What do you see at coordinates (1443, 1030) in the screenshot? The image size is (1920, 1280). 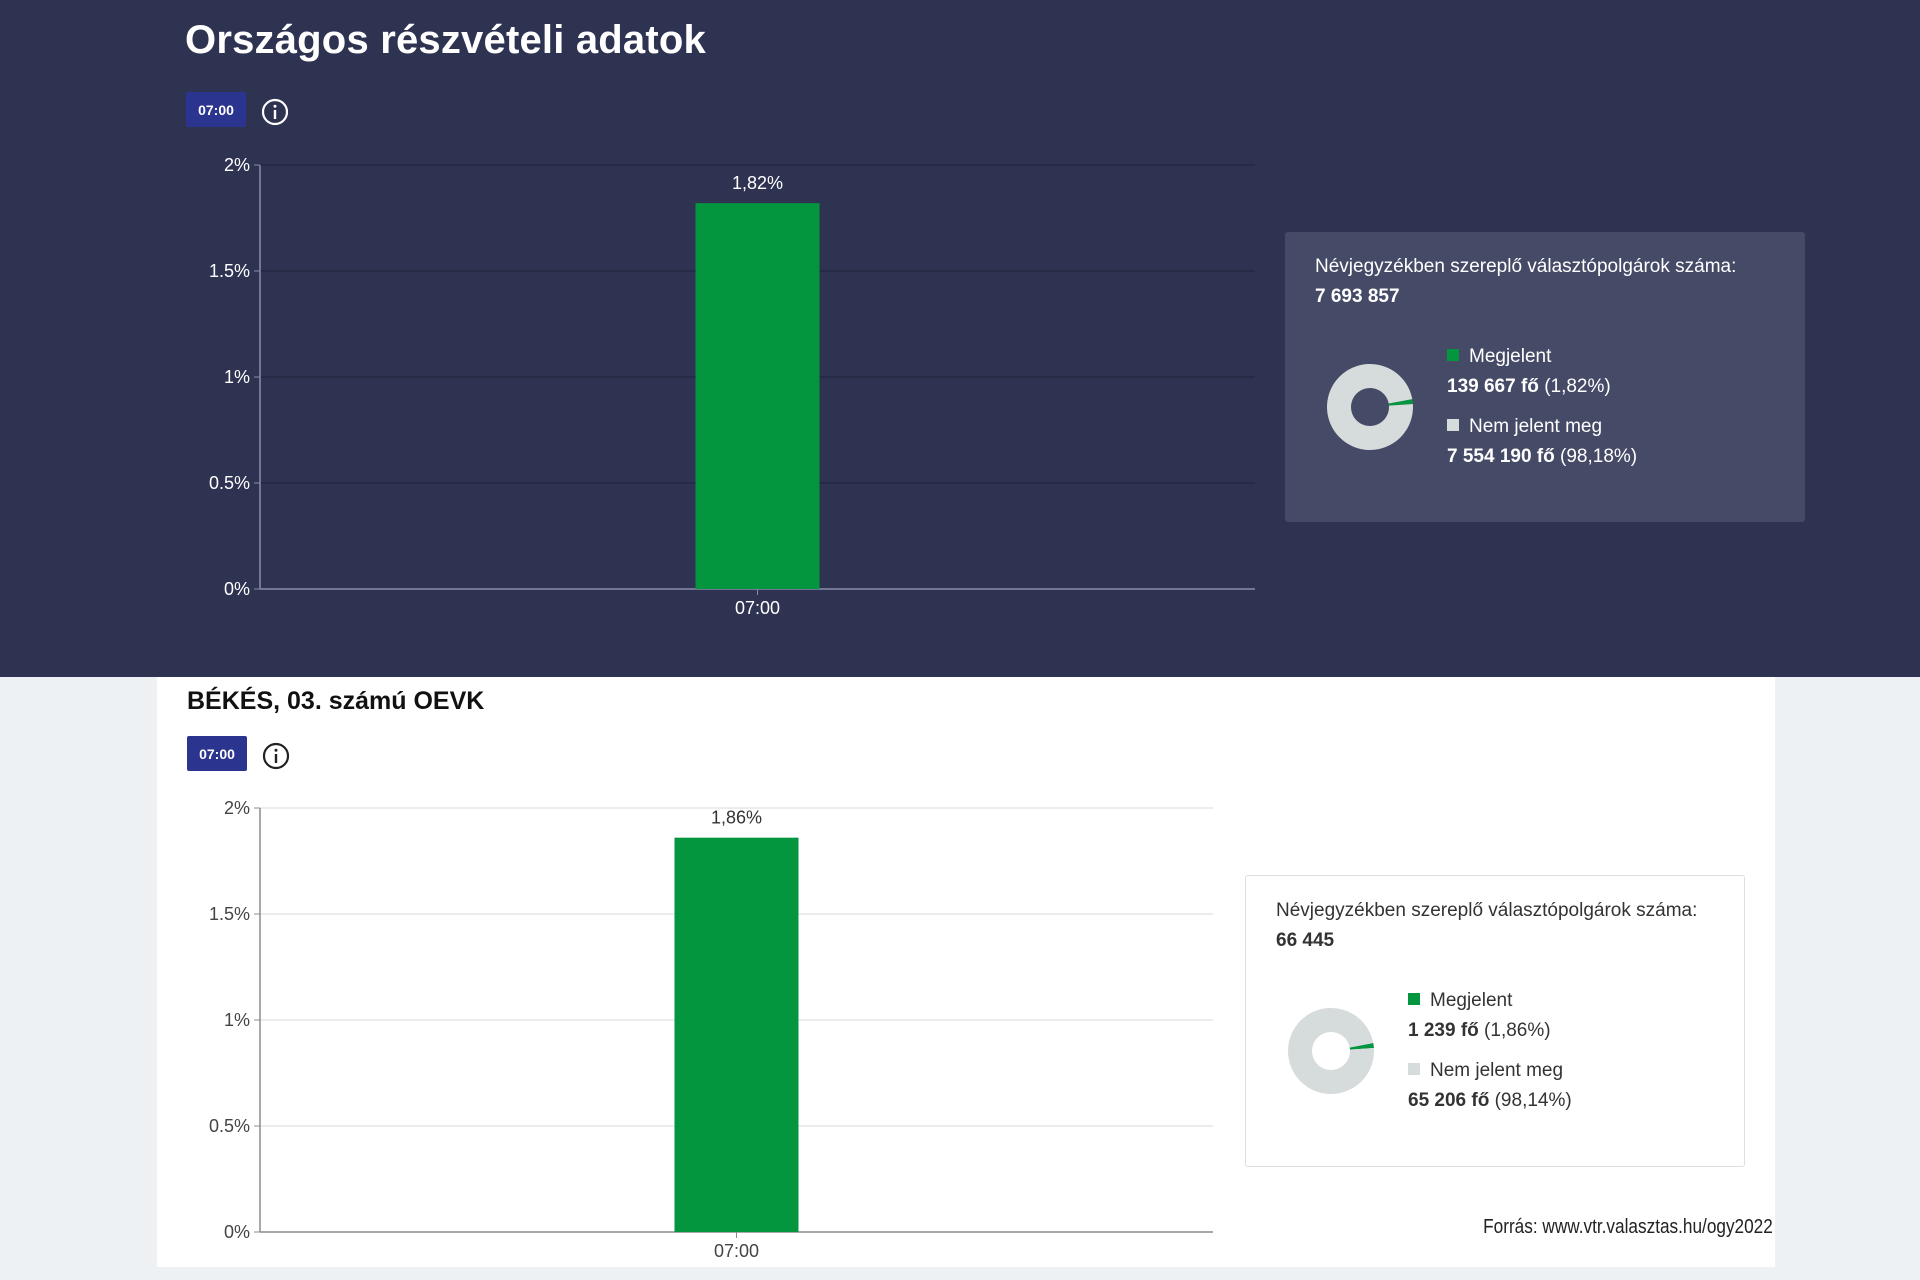 I see `appeared-count: 1 239 fő` at bounding box center [1443, 1030].